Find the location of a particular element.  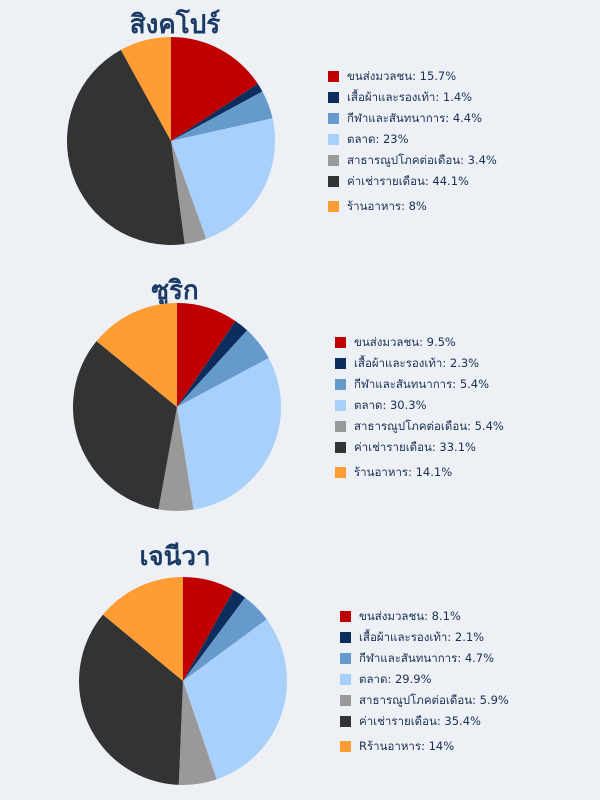

legend-item: ขนส่งมวลชน: 8.1% is located at coordinates (424, 616).